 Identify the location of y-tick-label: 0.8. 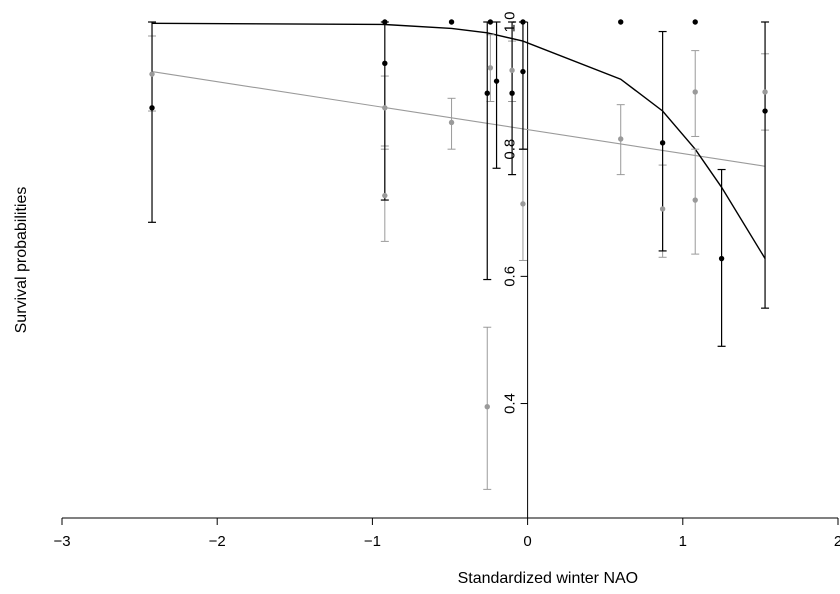
(510, 149).